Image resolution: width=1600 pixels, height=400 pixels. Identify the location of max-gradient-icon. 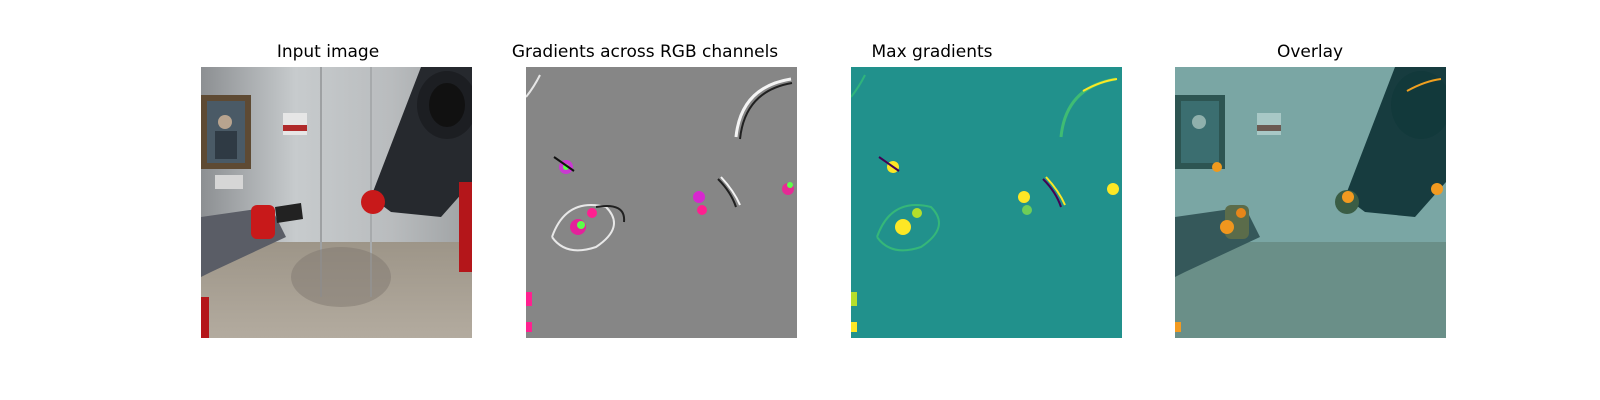
(986, 202).